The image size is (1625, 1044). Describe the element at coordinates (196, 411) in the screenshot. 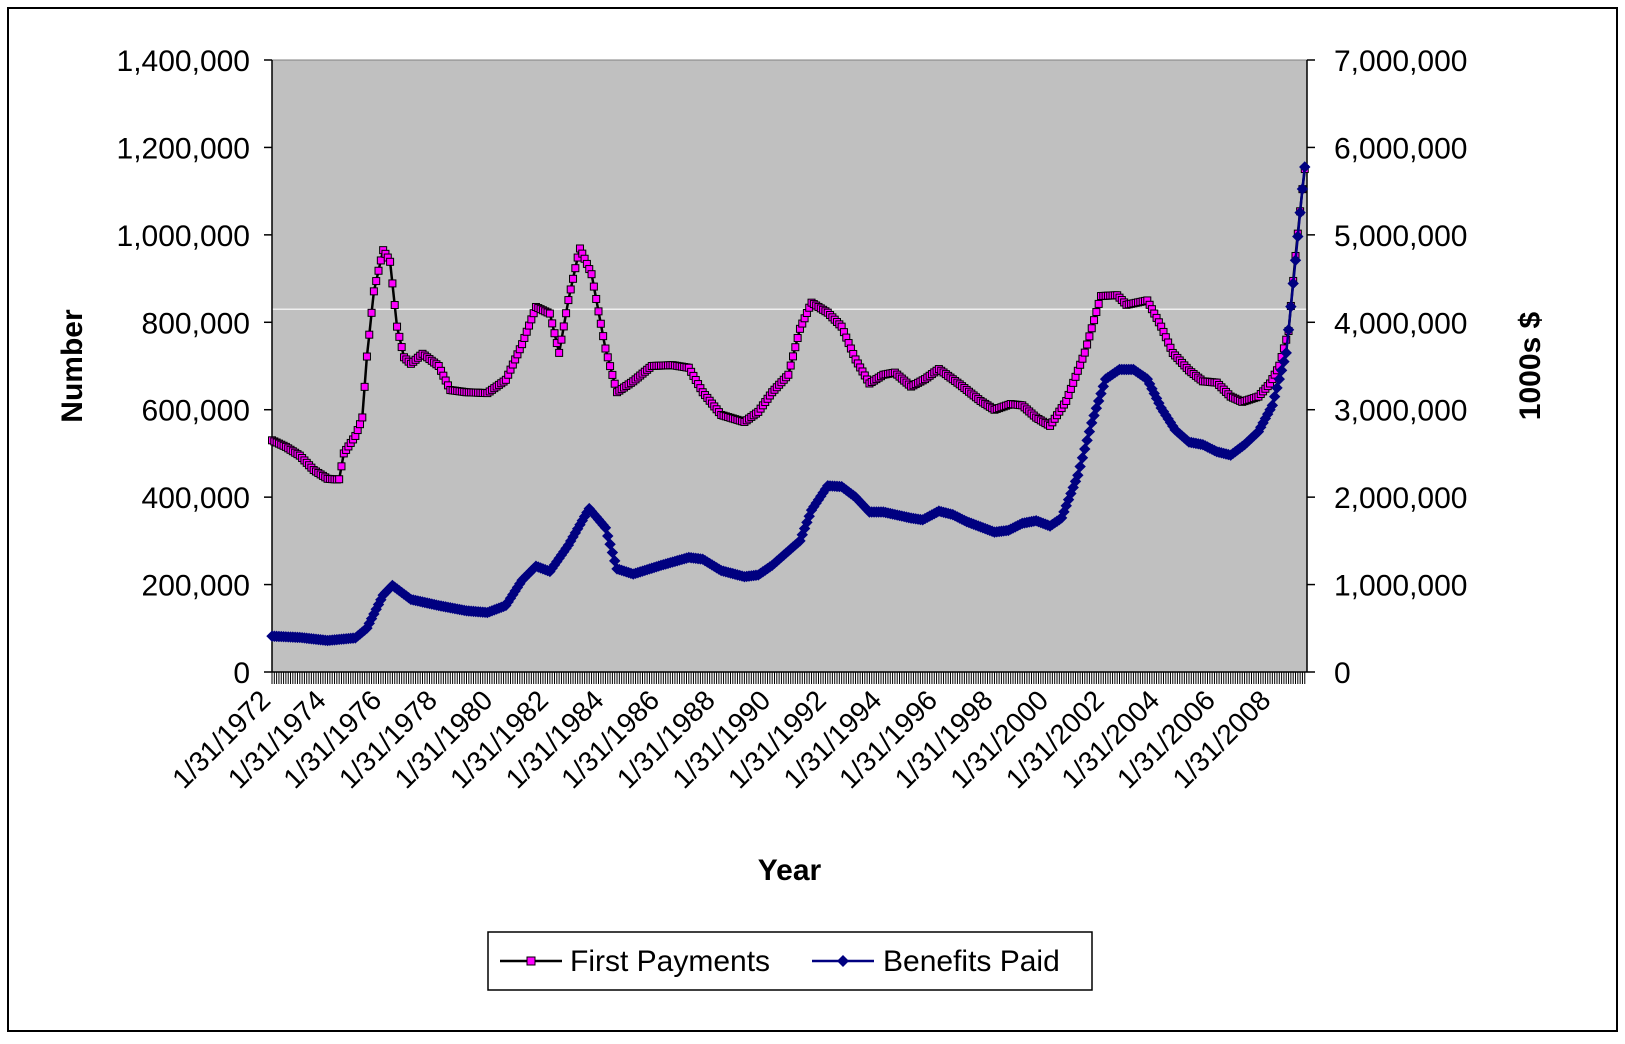

I see `y-tick-left-label: 600,000` at that location.